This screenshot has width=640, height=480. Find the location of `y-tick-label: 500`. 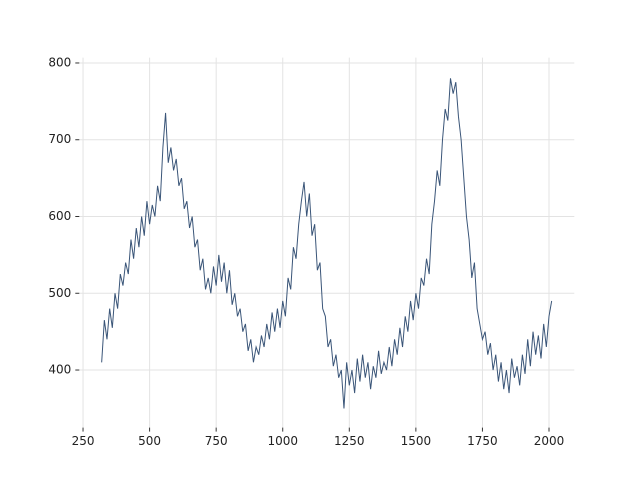

y-tick-label: 500 is located at coordinates (59, 293).